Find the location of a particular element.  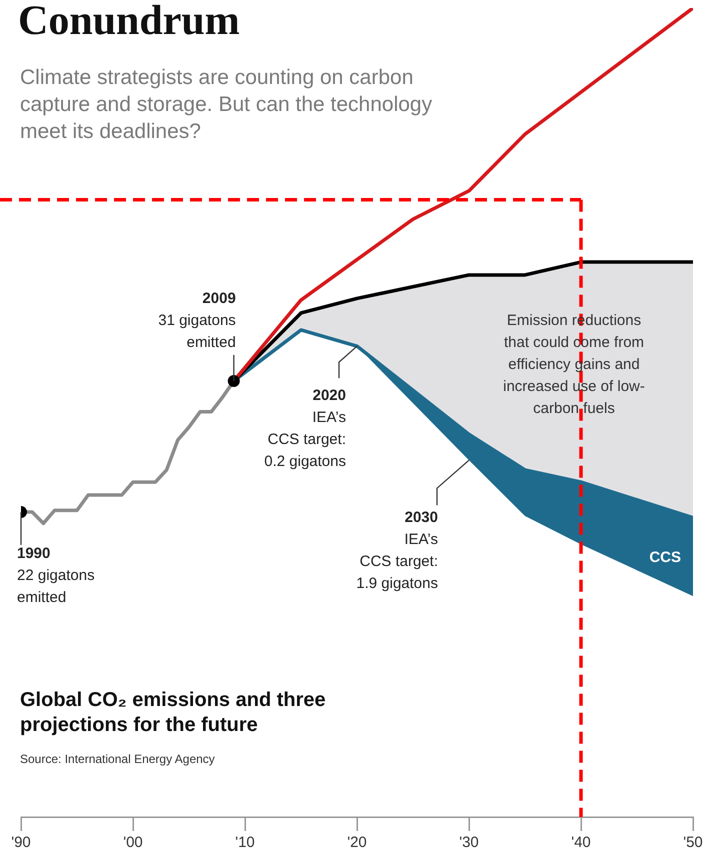

x-tick-label: '40 is located at coordinates (581, 843).